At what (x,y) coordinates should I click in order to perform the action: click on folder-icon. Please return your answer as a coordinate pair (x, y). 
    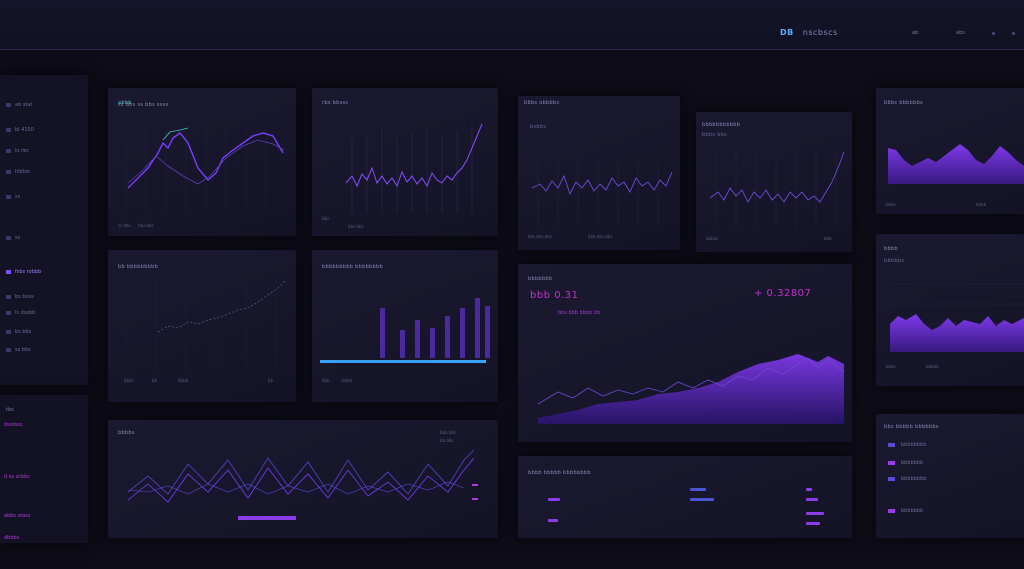
    Looking at the image, I should click on (8, 312).